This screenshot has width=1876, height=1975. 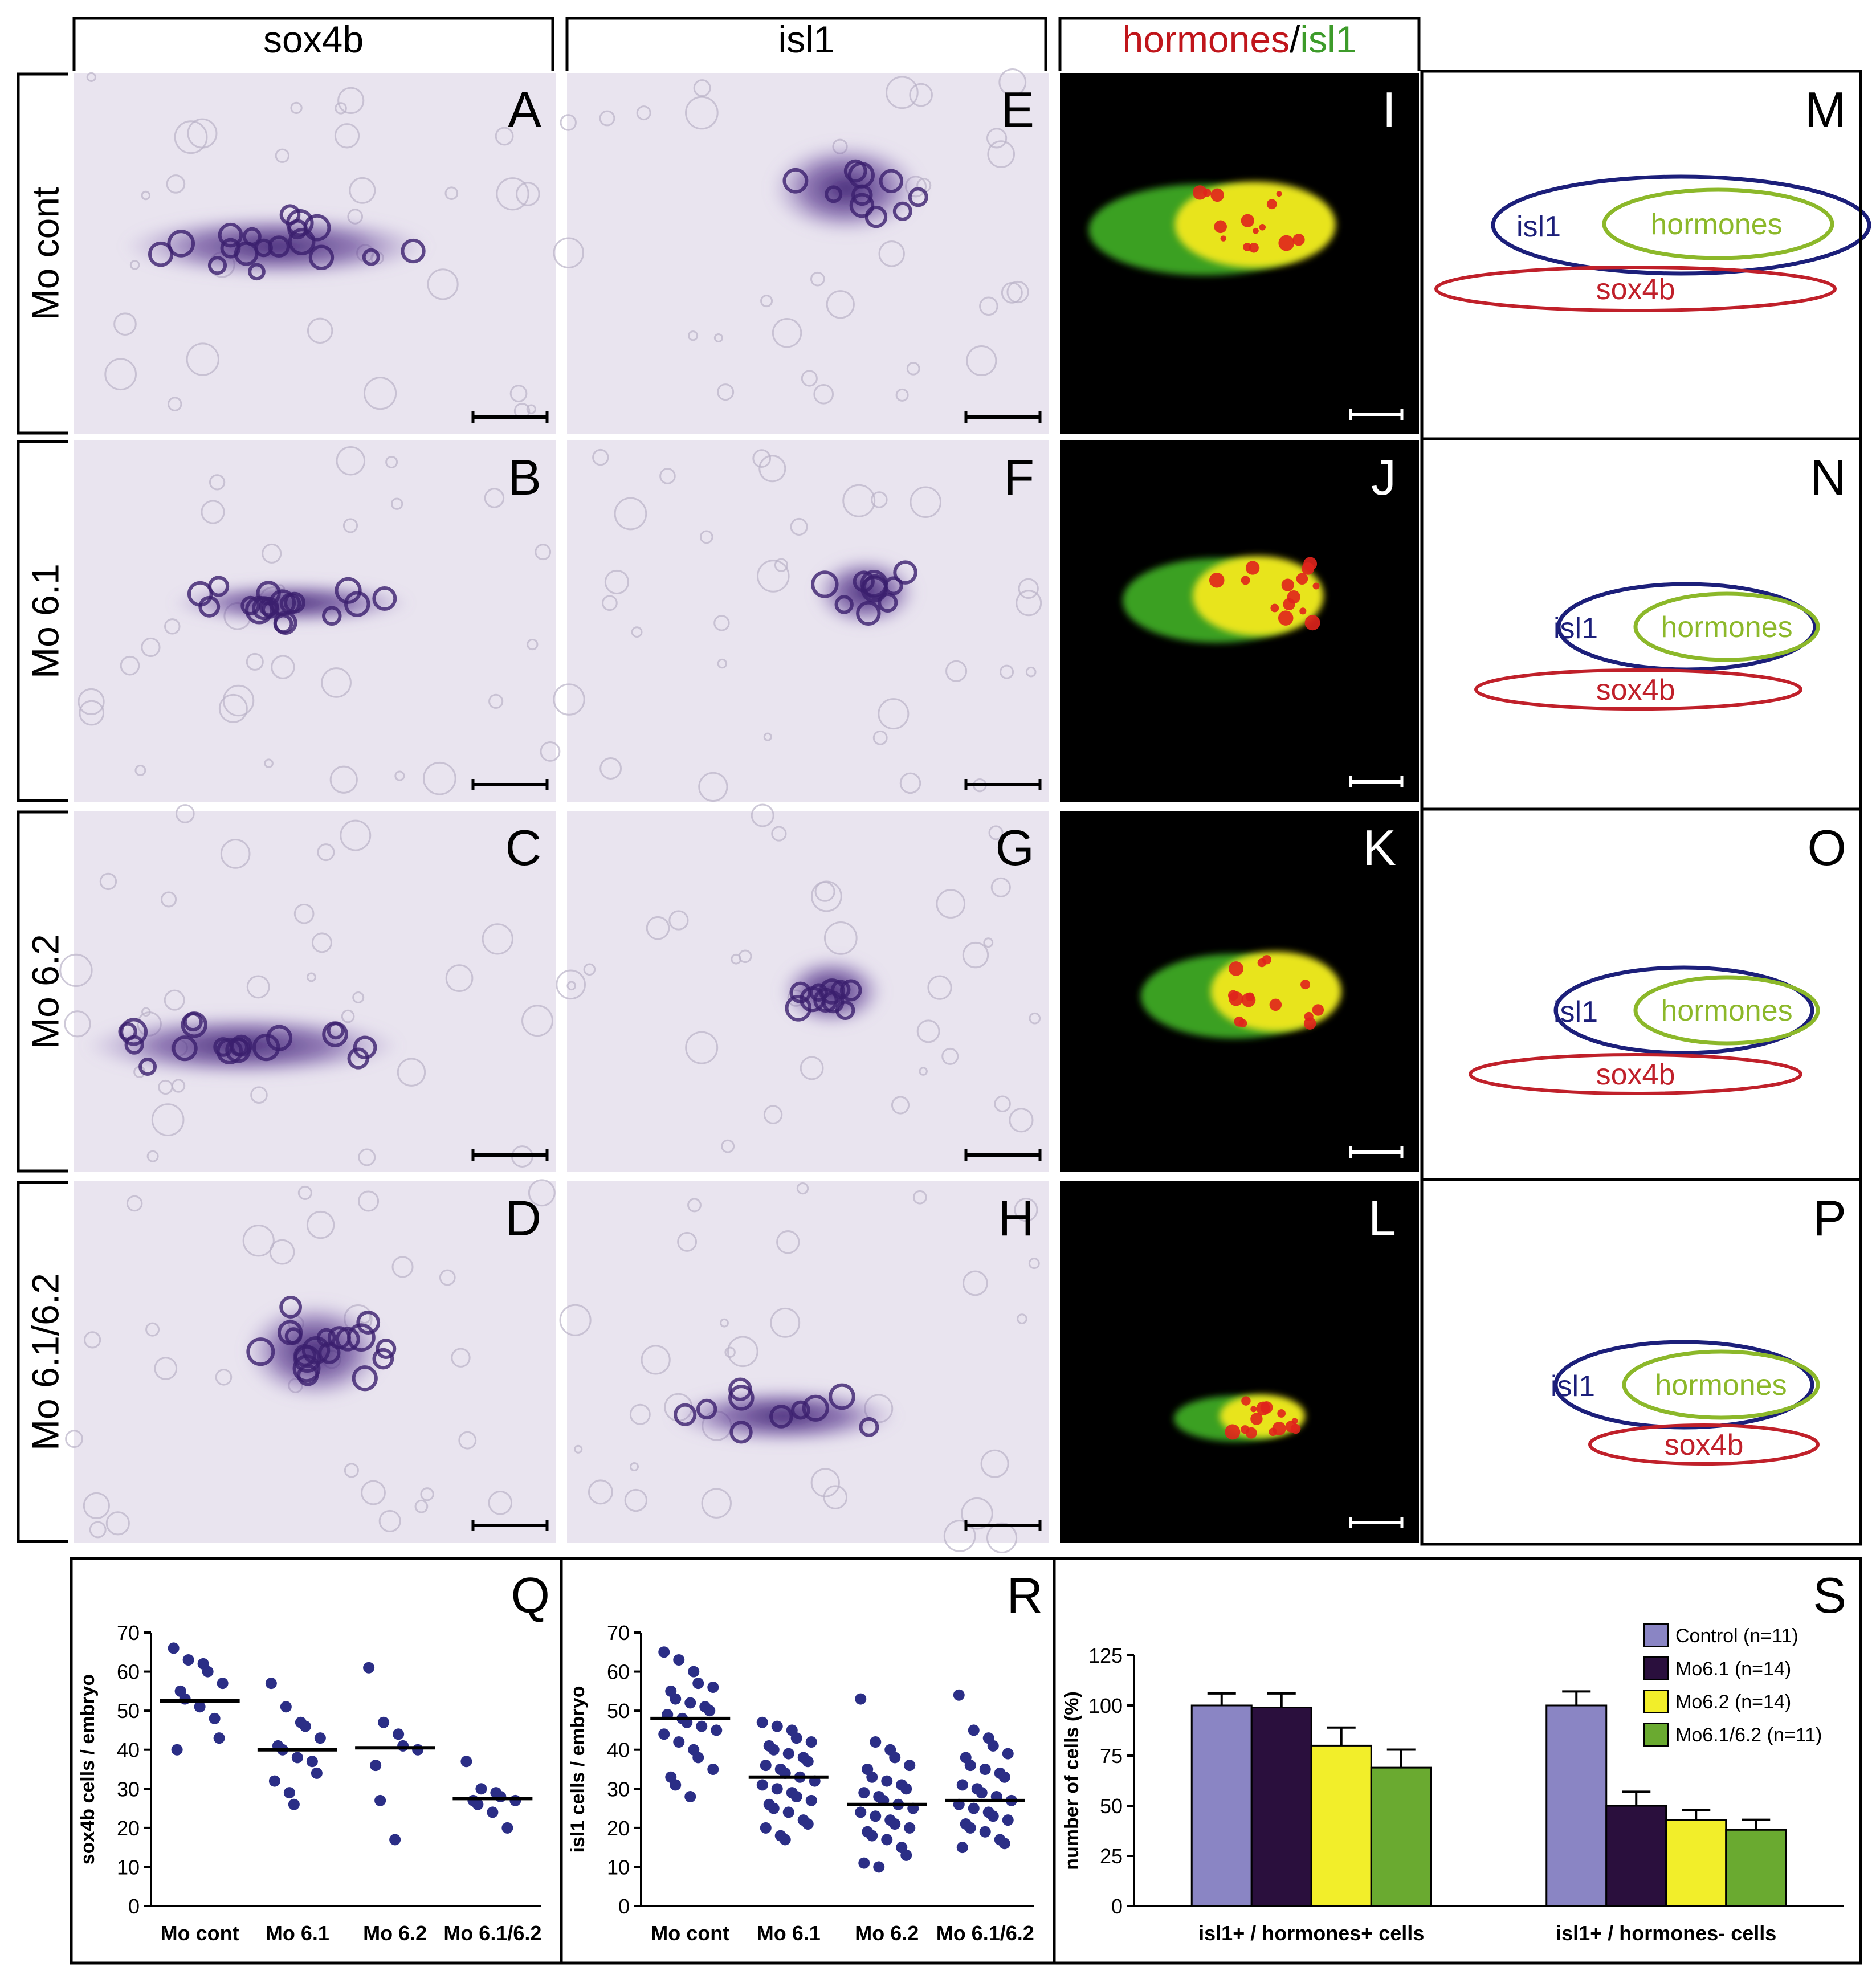 What do you see at coordinates (618, 1867) in the screenshot?
I see `y-tick-label: 10` at bounding box center [618, 1867].